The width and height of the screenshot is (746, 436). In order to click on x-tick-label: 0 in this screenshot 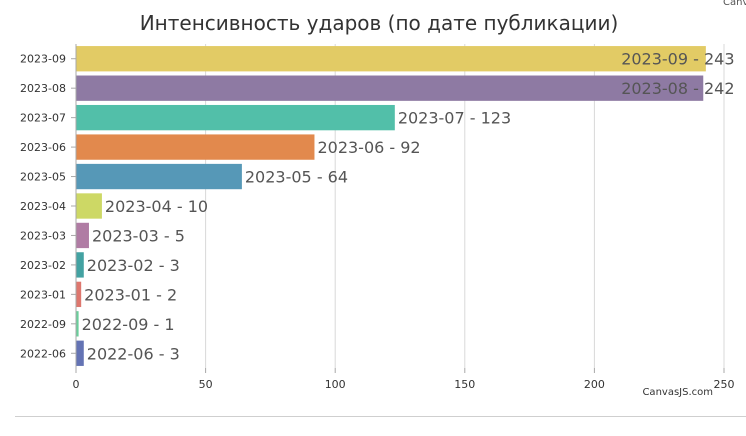, I will do `click(76, 384)`.